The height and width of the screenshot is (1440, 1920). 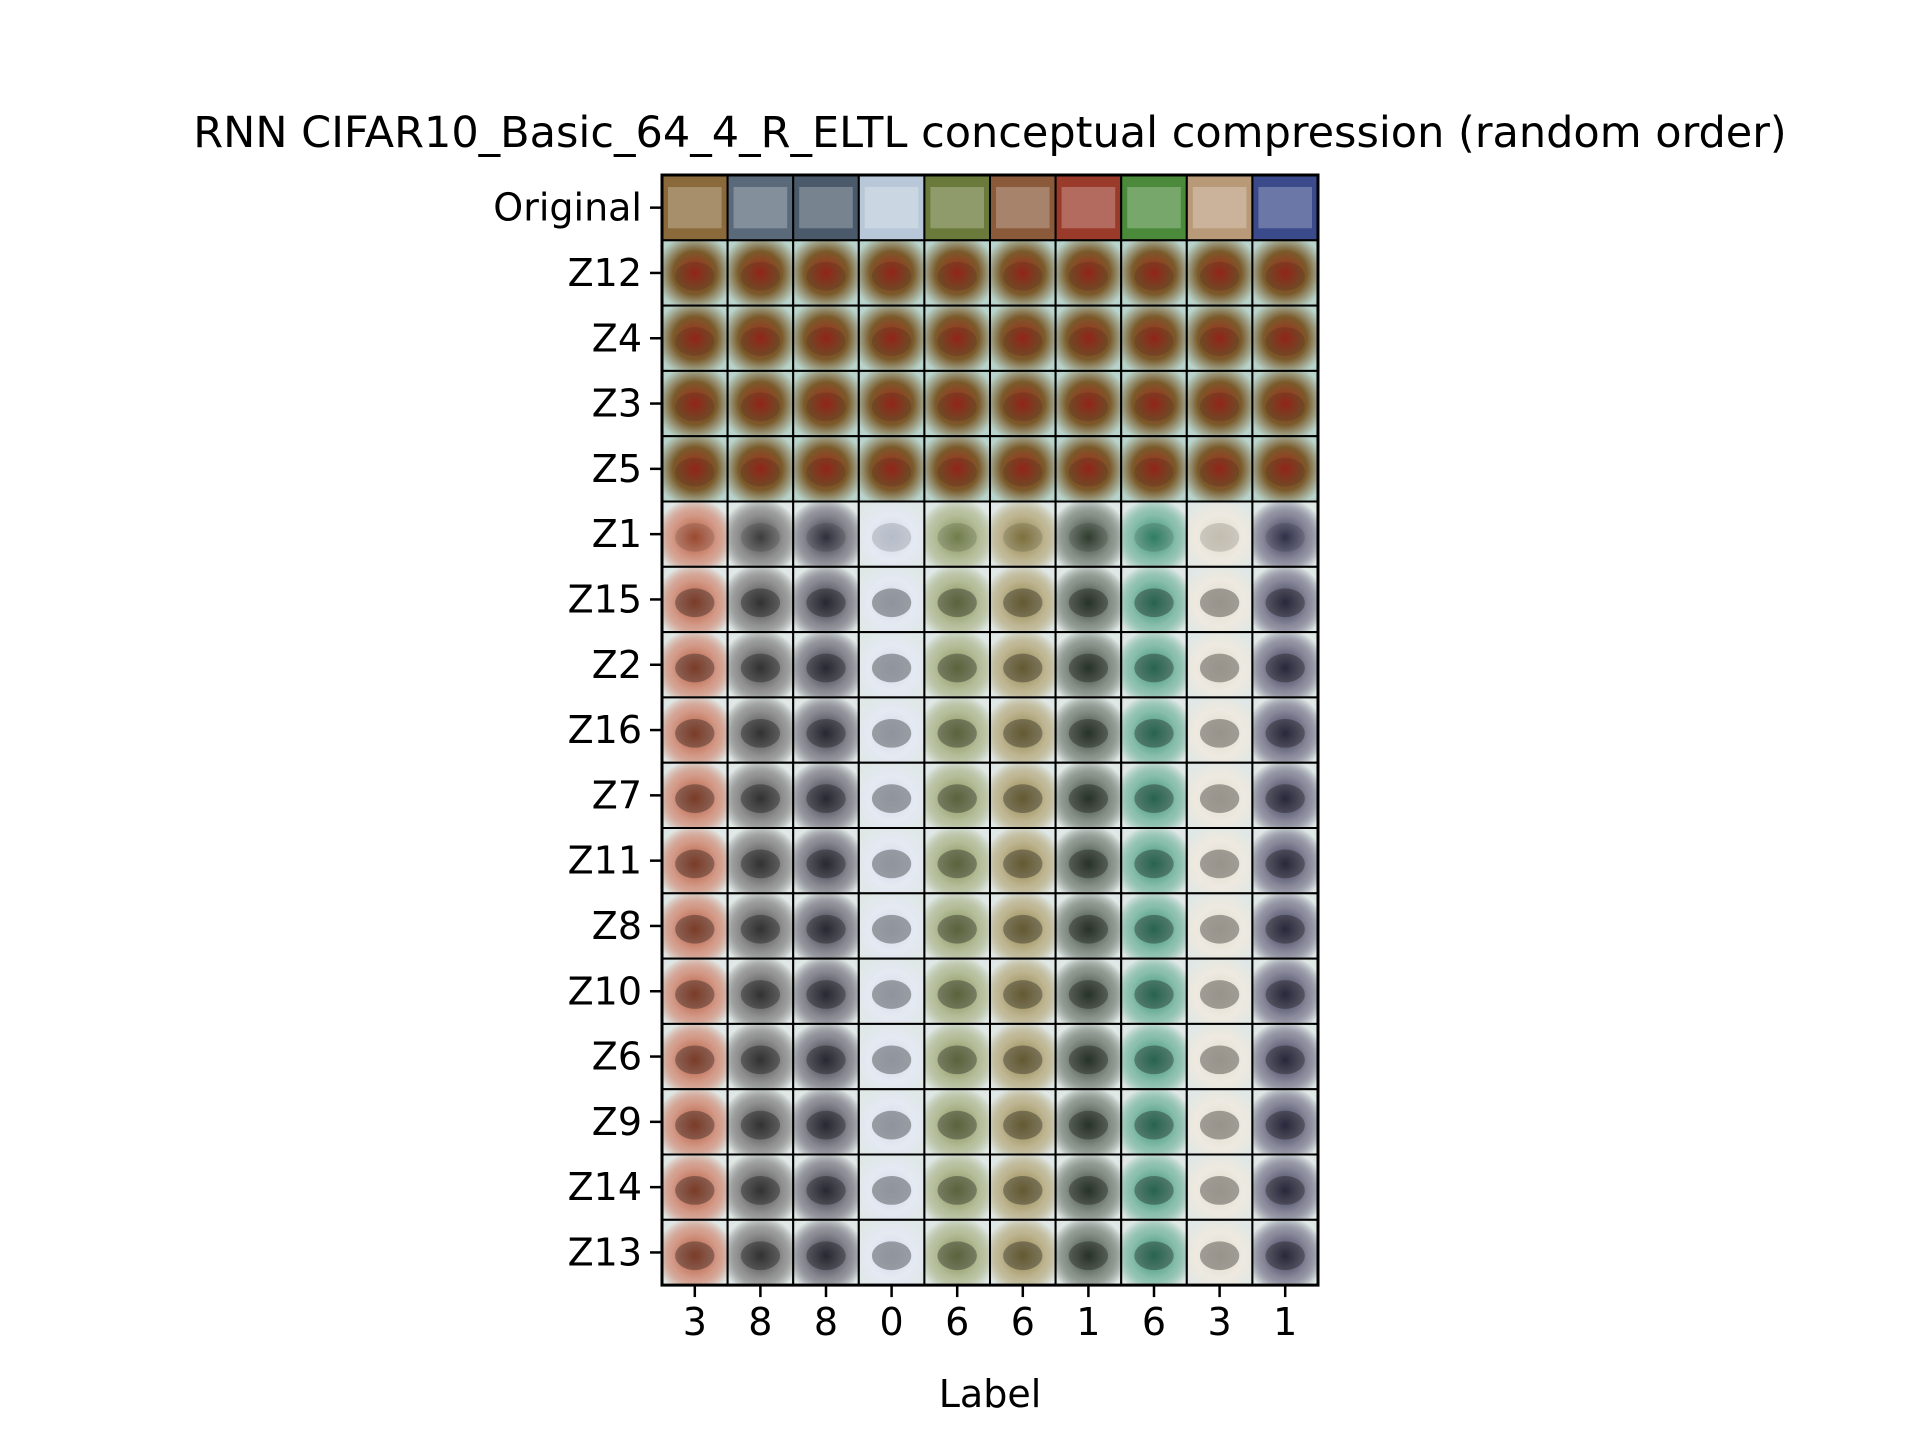 What do you see at coordinates (617, 1057) in the screenshot?
I see `y-tick-label: Z6` at bounding box center [617, 1057].